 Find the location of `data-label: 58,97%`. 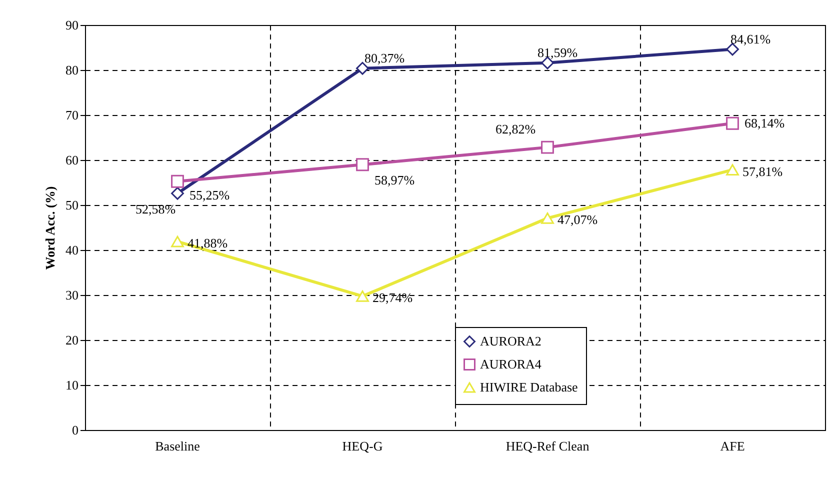

data-label: 58,97% is located at coordinates (394, 180).